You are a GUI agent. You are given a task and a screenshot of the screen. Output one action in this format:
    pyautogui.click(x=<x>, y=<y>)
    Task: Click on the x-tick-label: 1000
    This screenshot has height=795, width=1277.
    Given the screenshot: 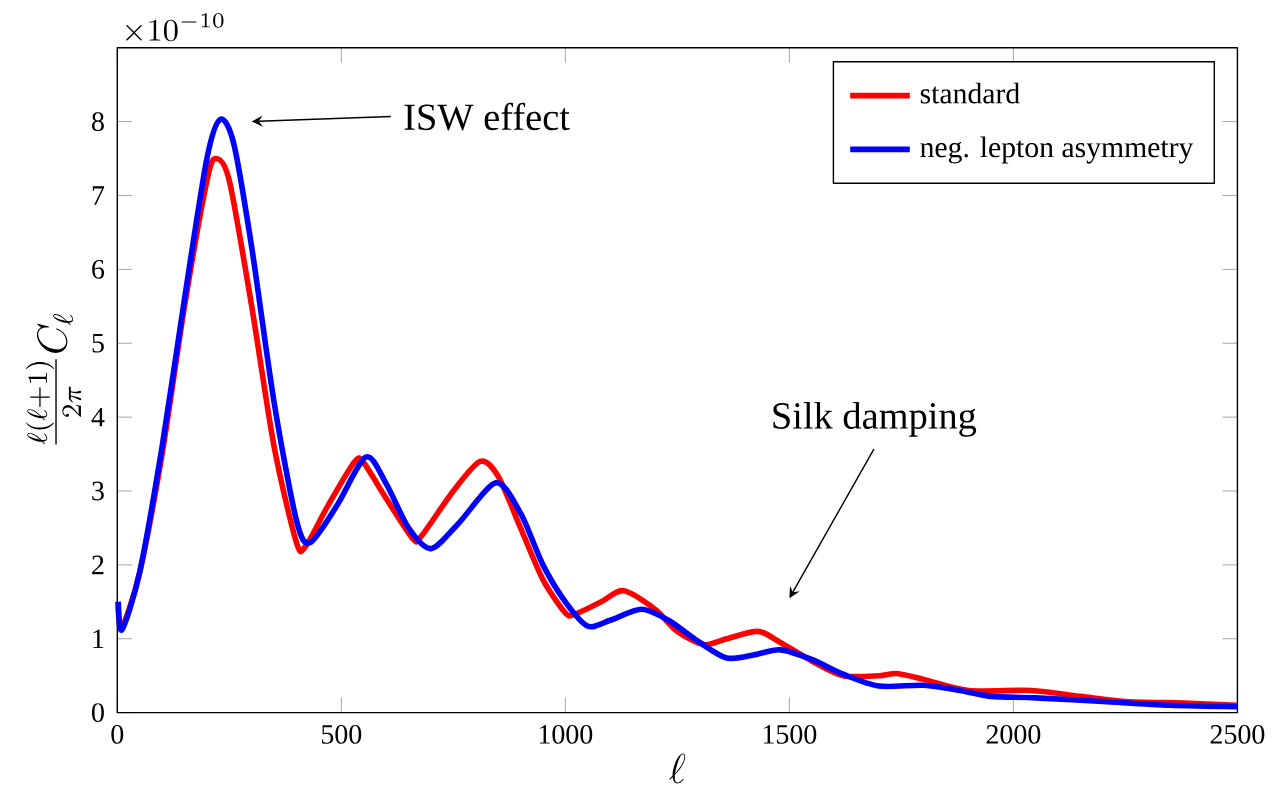 What is the action you would take?
    pyautogui.click(x=566, y=735)
    